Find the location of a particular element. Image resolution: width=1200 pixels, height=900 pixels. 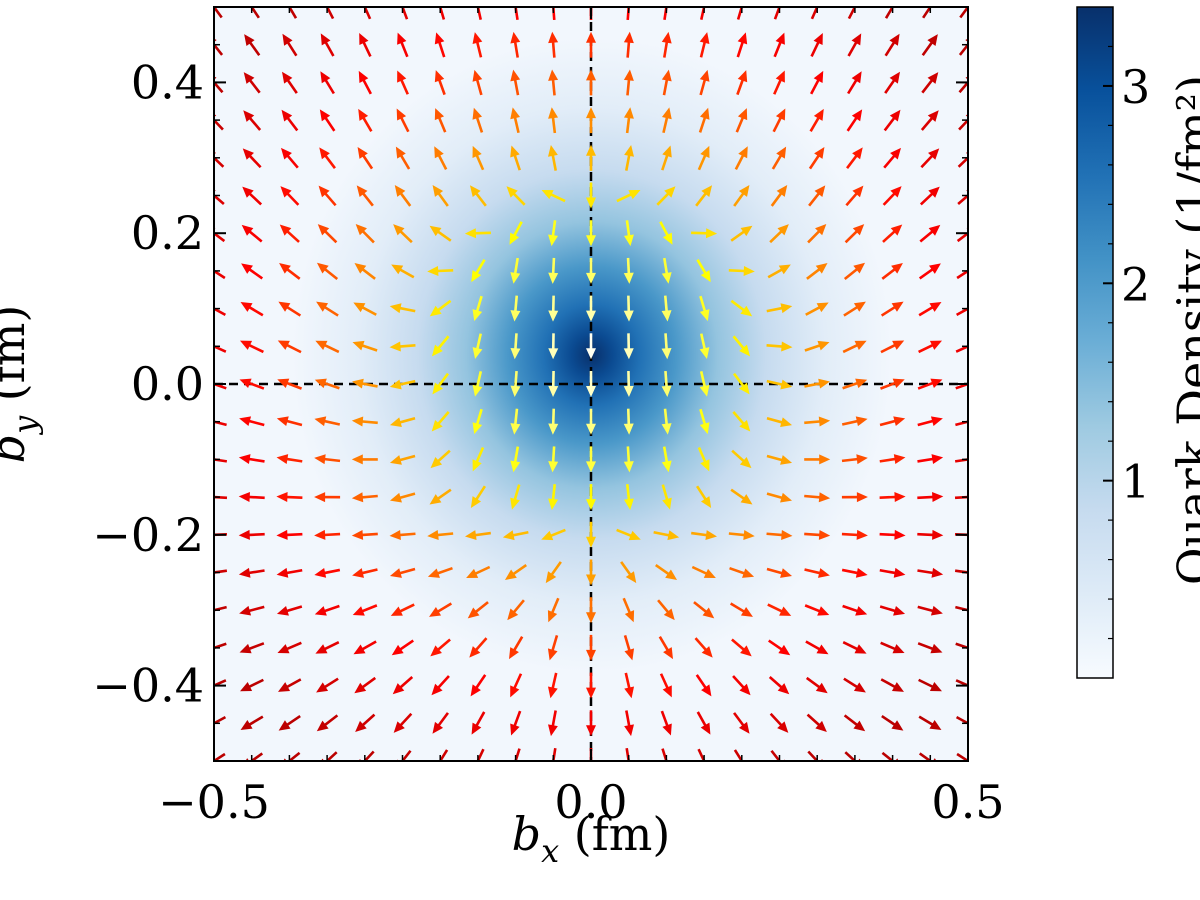

x-axis-title-unit: (fm) is located at coordinates (614, 834).